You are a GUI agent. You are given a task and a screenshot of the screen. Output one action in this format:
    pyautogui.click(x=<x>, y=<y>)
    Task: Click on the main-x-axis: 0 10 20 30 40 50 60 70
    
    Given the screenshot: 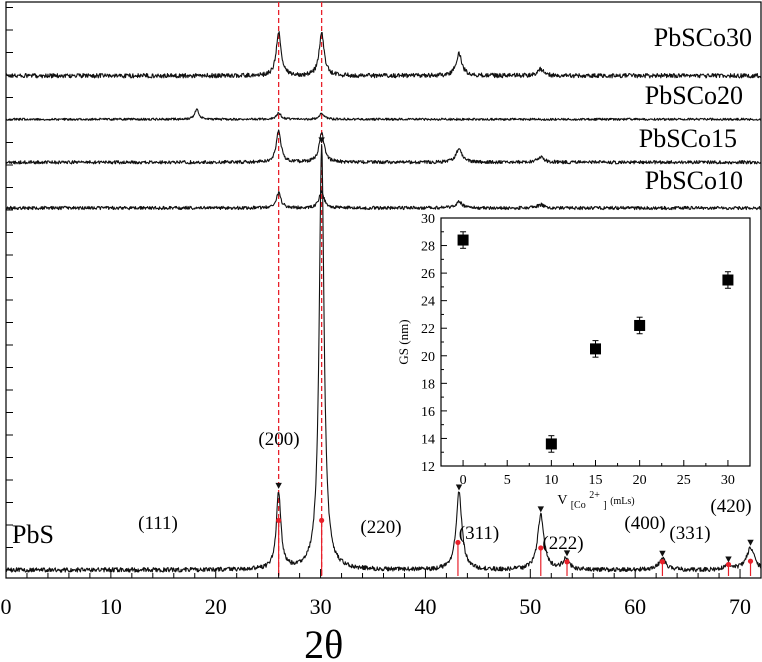 What is the action you would take?
    pyautogui.click(x=381, y=594)
    